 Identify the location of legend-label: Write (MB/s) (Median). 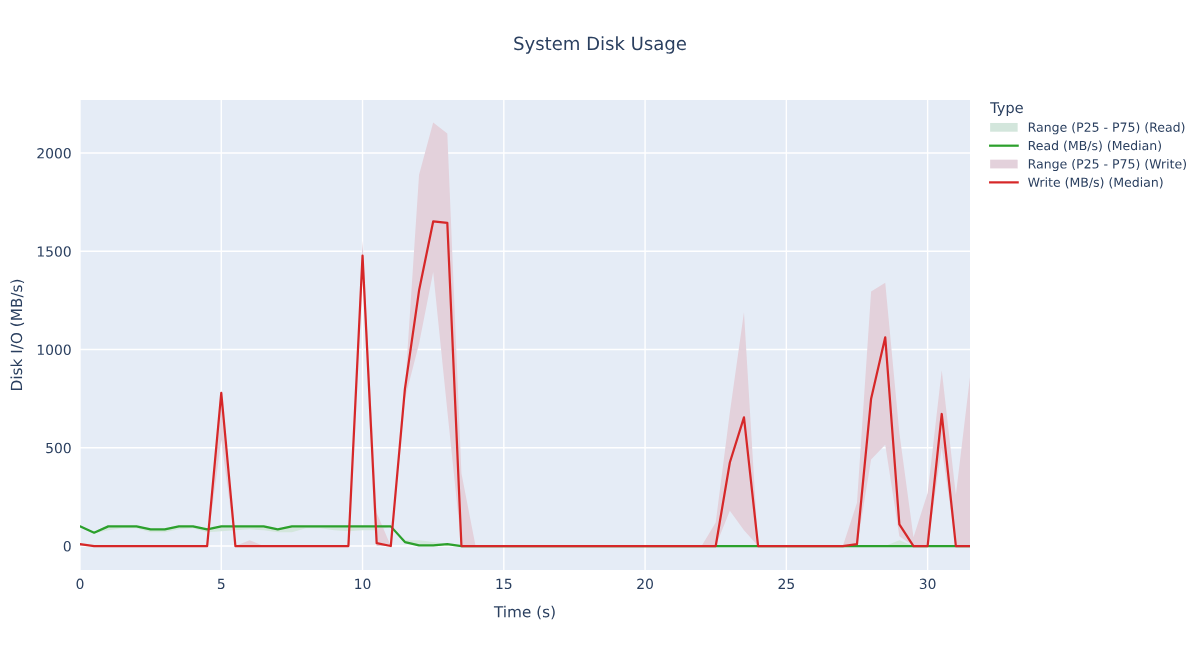
(1095, 183).